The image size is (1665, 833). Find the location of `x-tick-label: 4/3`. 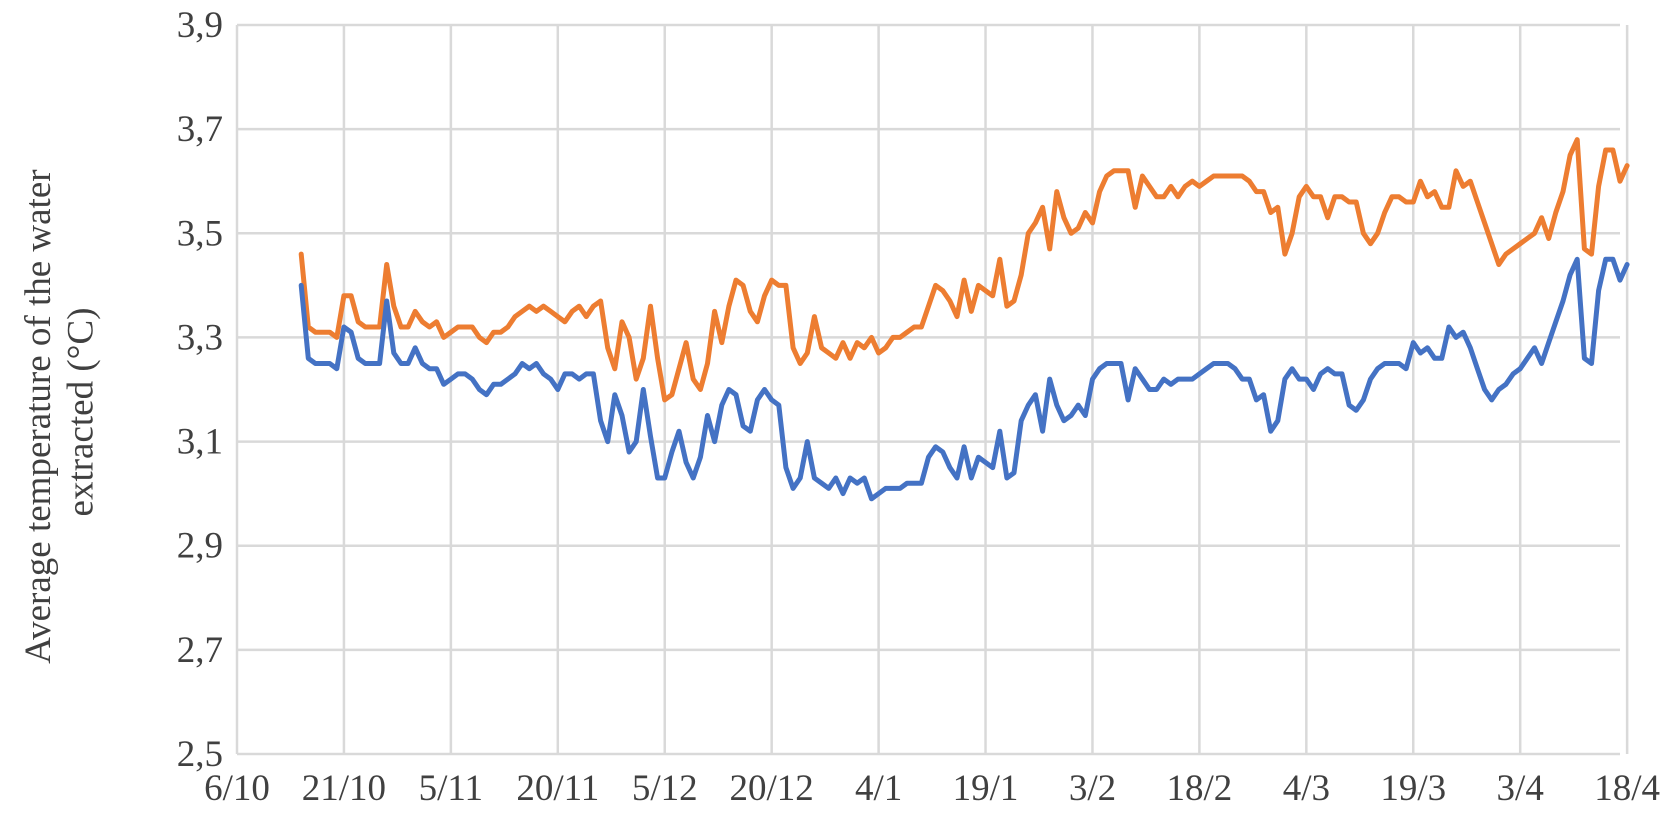

x-tick-label: 4/3 is located at coordinates (1306, 788).